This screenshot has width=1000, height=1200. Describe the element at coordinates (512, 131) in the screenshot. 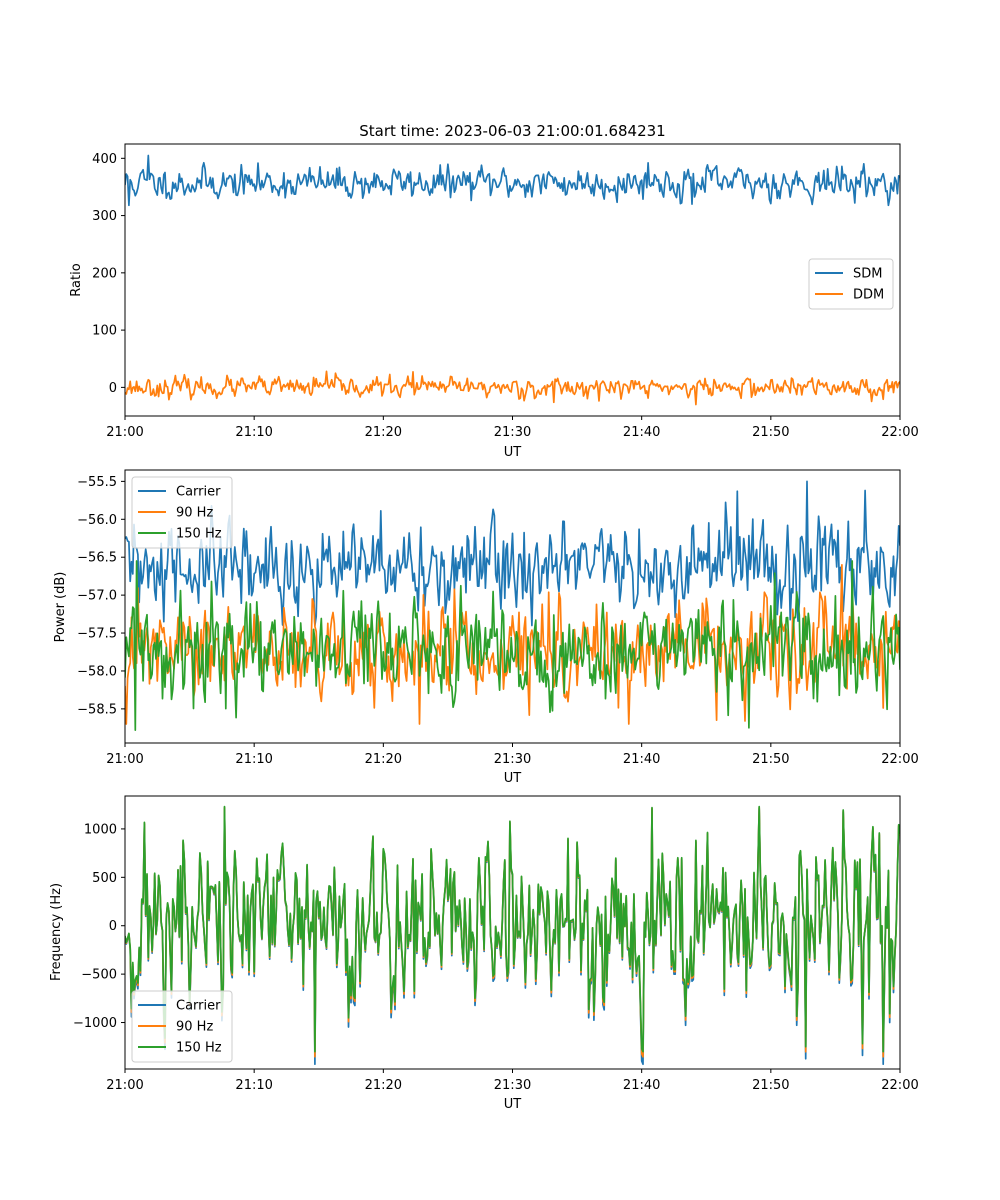

I see `chart-title: Start time: 2023-06-03 21:00:01.684231` at that location.